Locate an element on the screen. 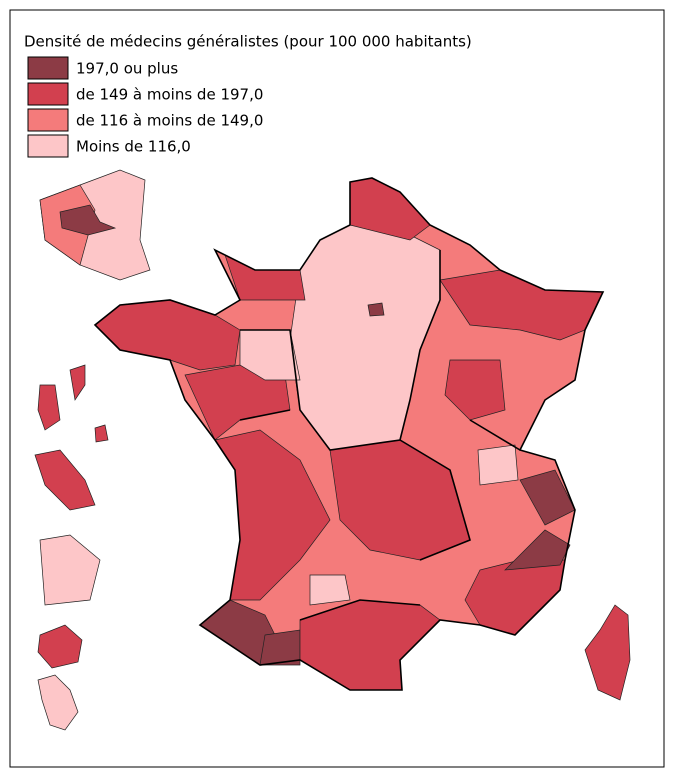 This screenshot has height=781, width=674. legend-label: Moins de 116,0 is located at coordinates (133, 147).